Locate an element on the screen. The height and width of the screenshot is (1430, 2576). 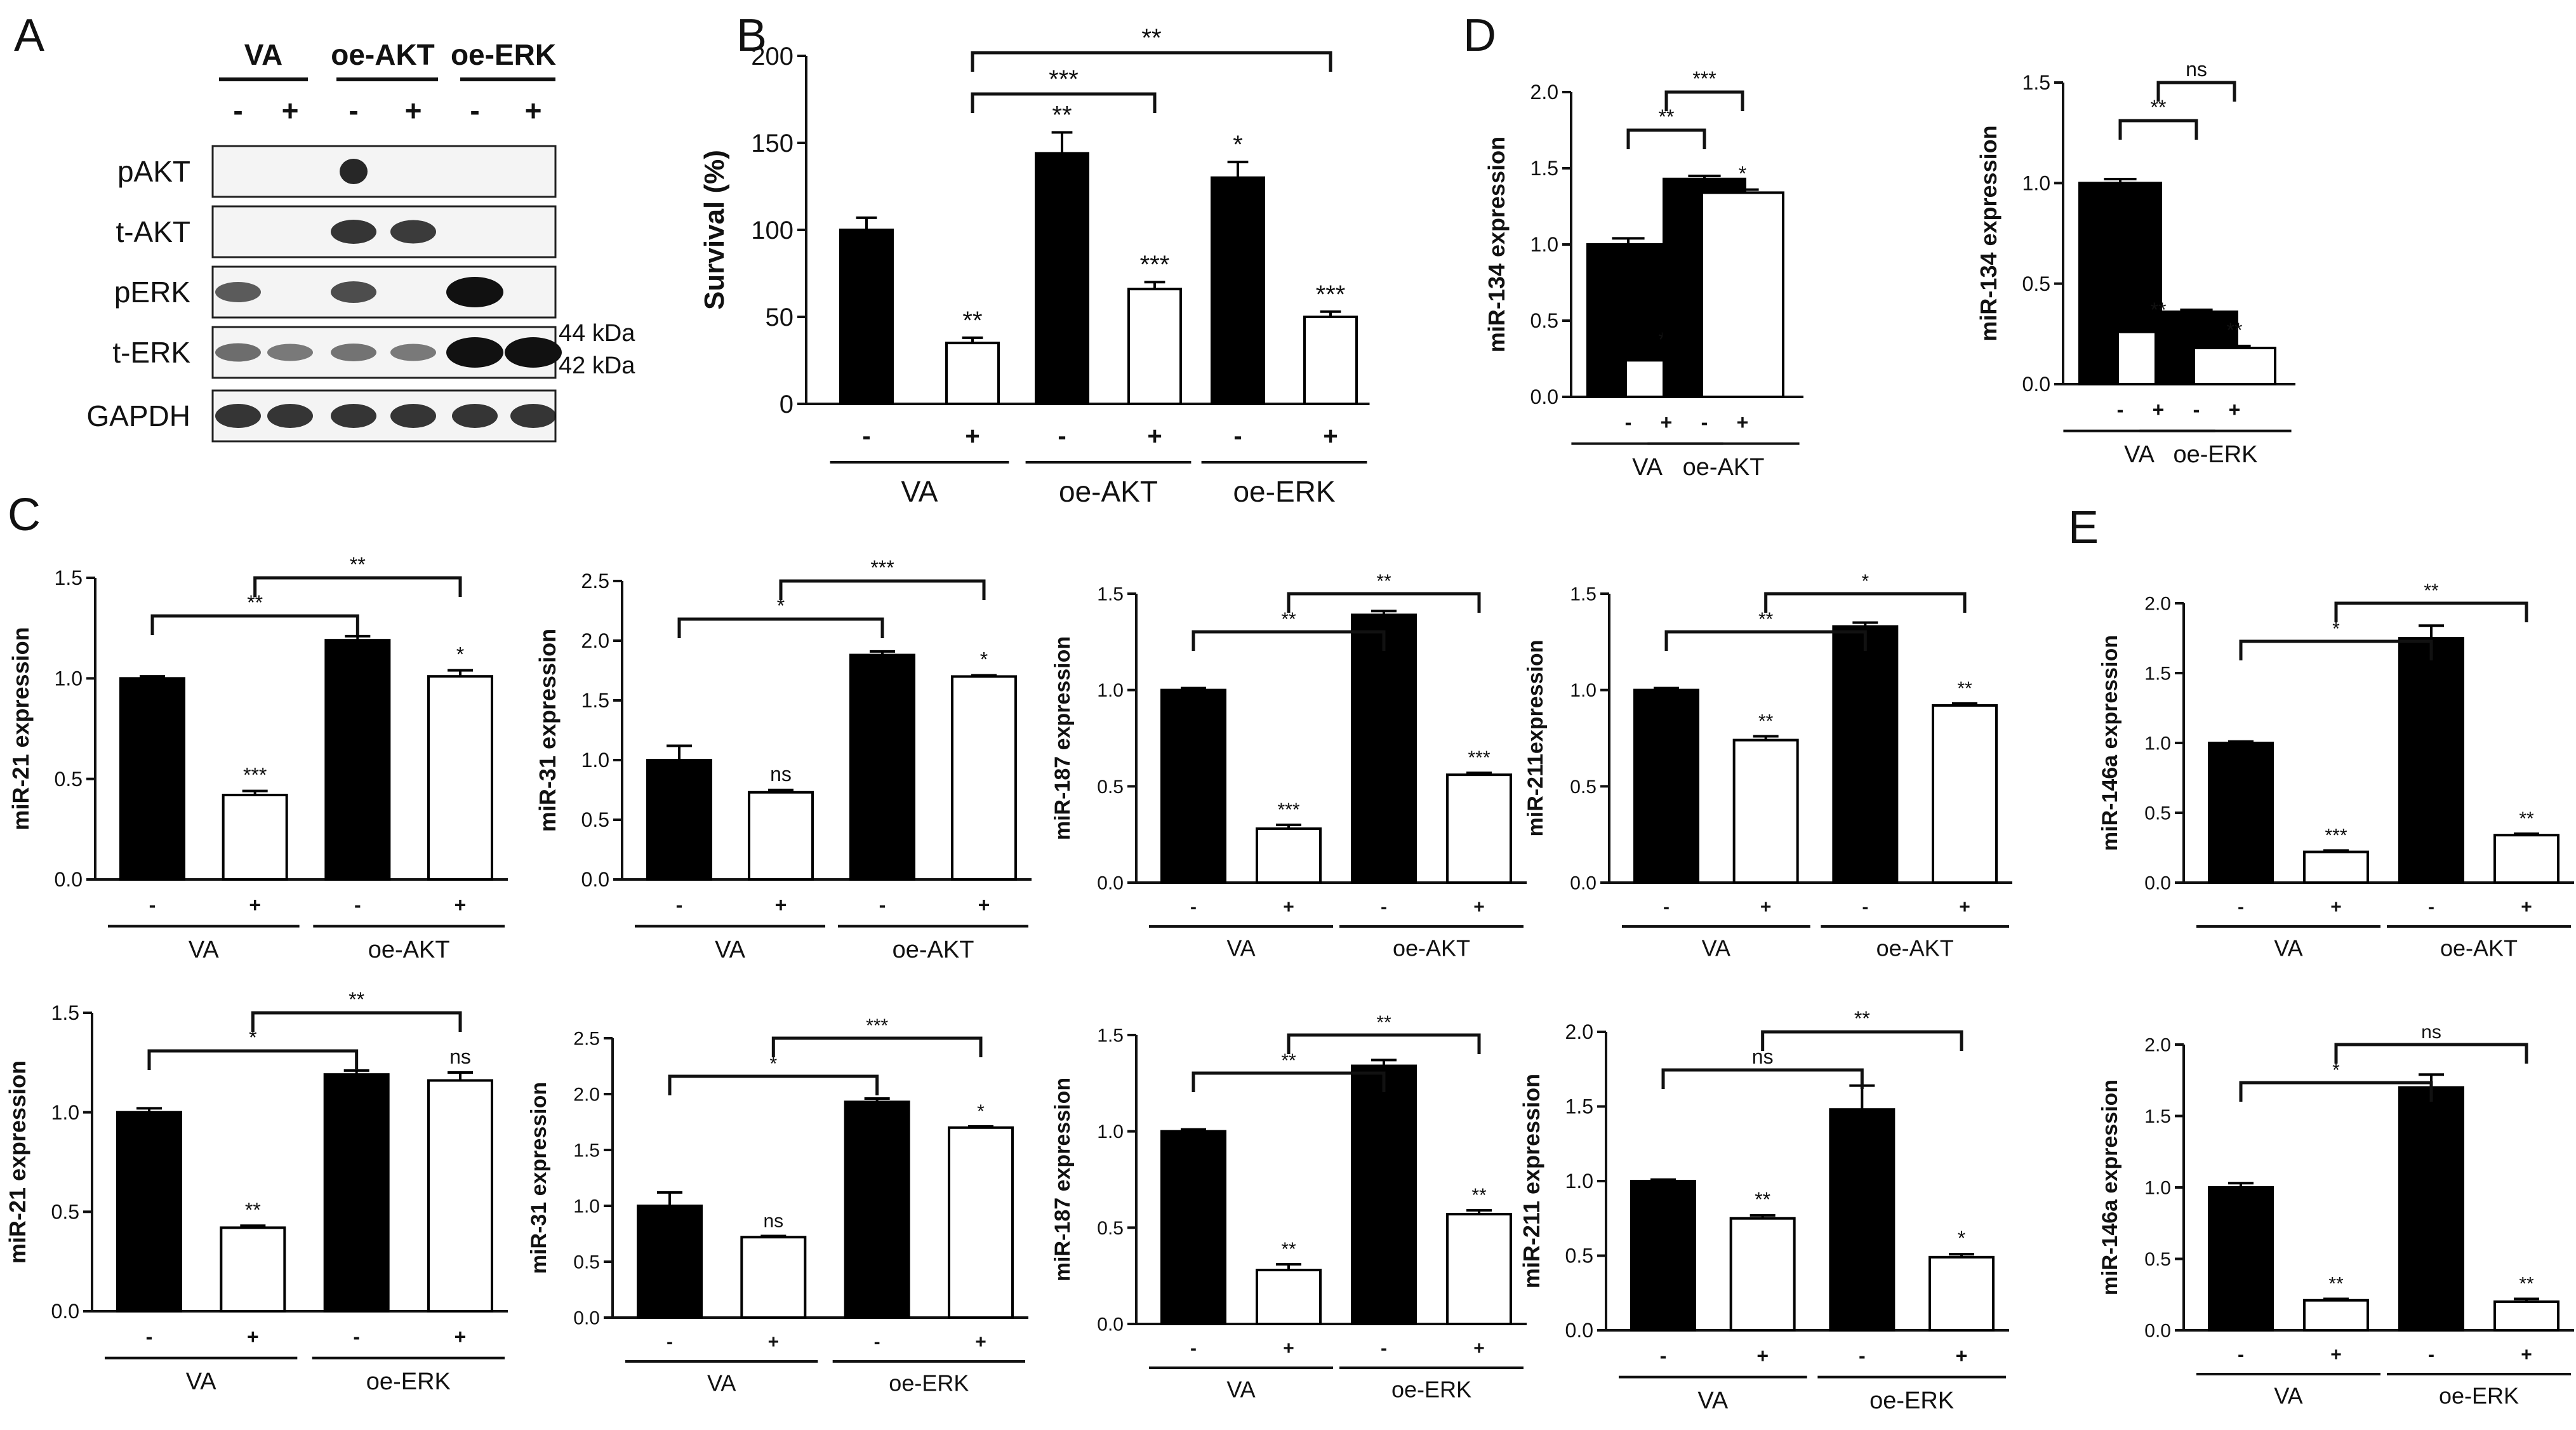
blot-row-label: t-ERK is located at coordinates (151, 352).